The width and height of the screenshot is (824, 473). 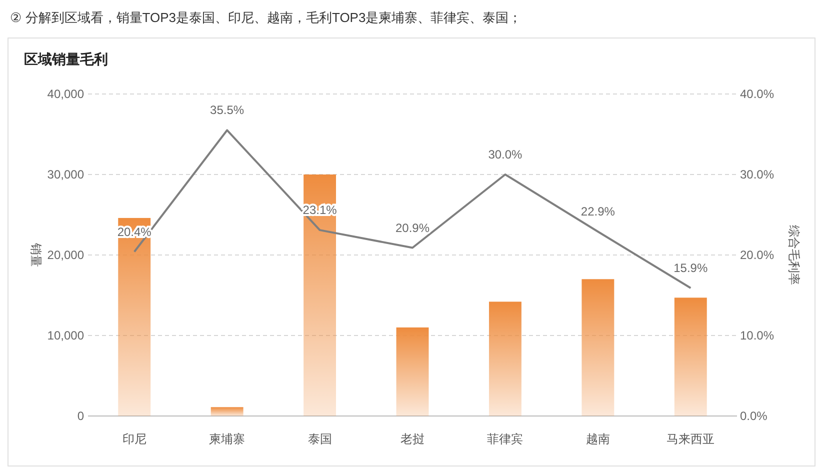 I want to click on x-tick-label: 老挝, so click(x=412, y=439).